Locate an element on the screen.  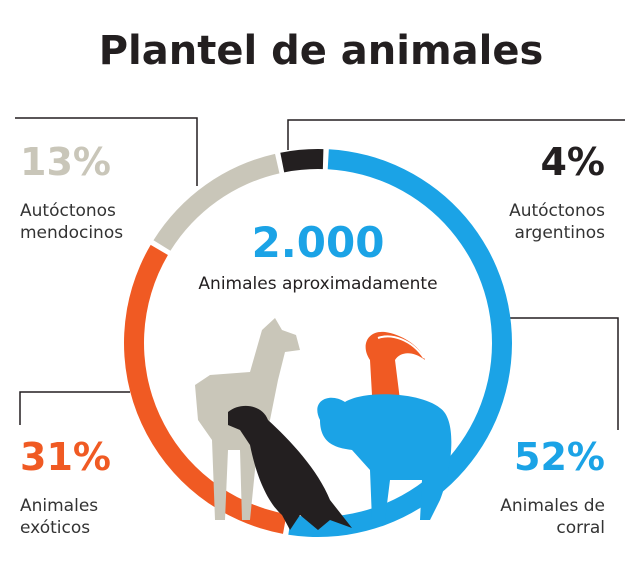
percent-label: 31% is located at coordinates (65, 457).